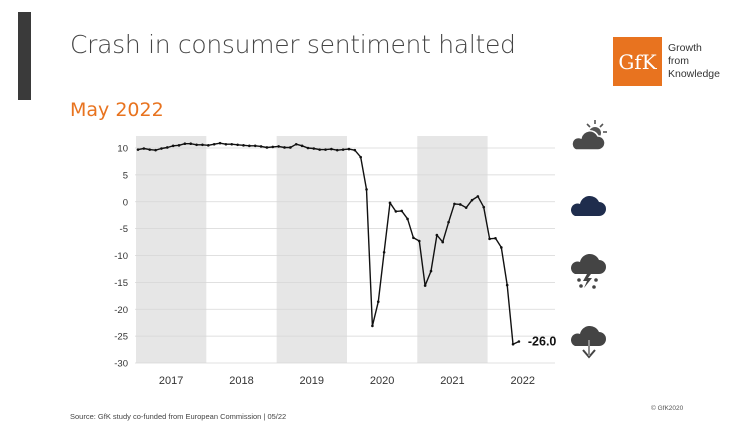 The image size is (733, 438). What do you see at coordinates (121, 283) in the screenshot?
I see `y-tick-label: -15` at bounding box center [121, 283].